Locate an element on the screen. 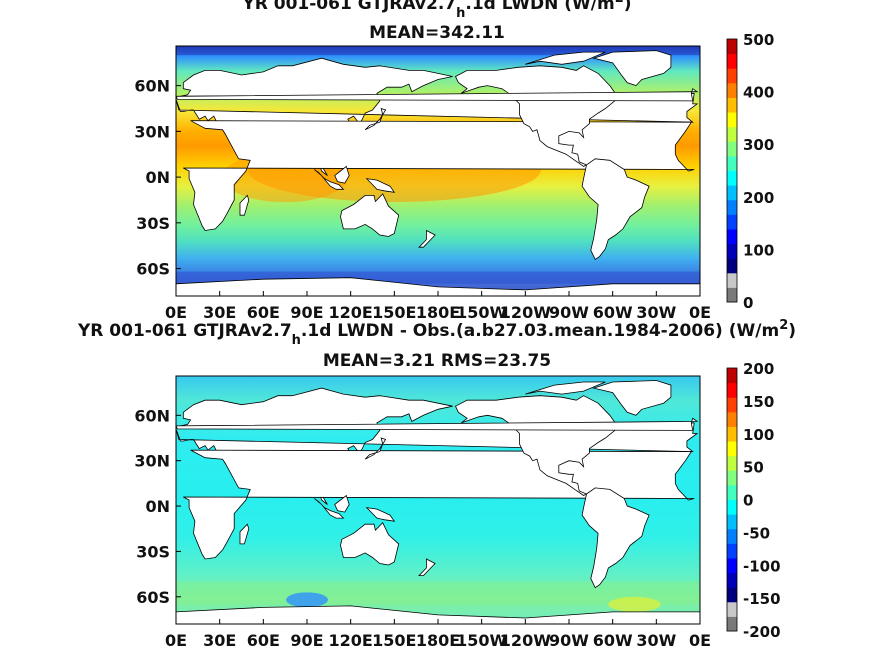  positive-bias-patch is located at coordinates (634, 604).